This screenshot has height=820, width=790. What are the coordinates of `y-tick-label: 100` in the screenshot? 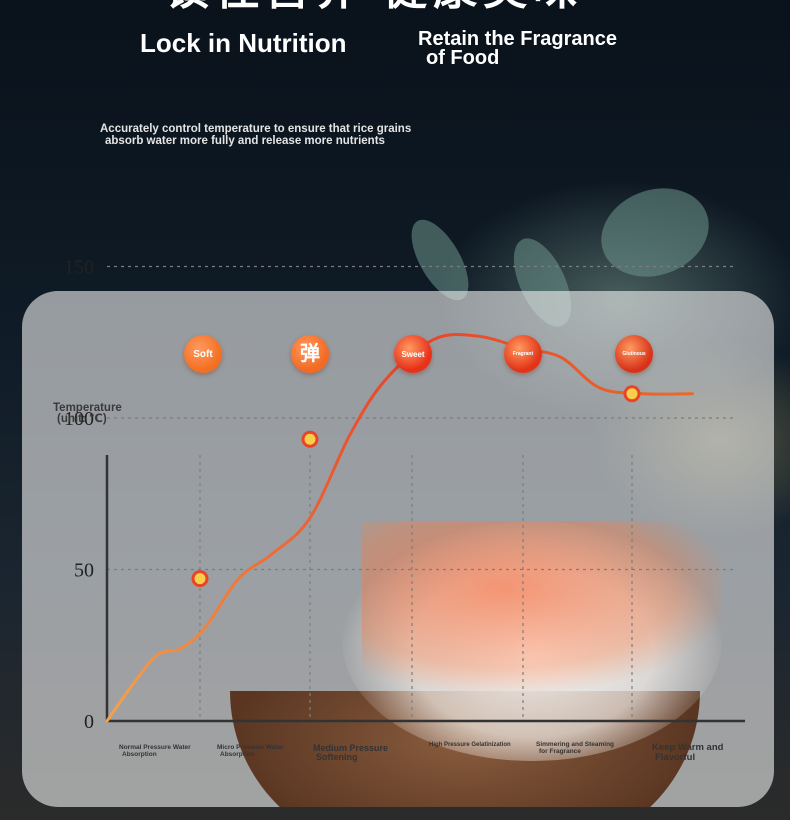 It's located at (79, 419).